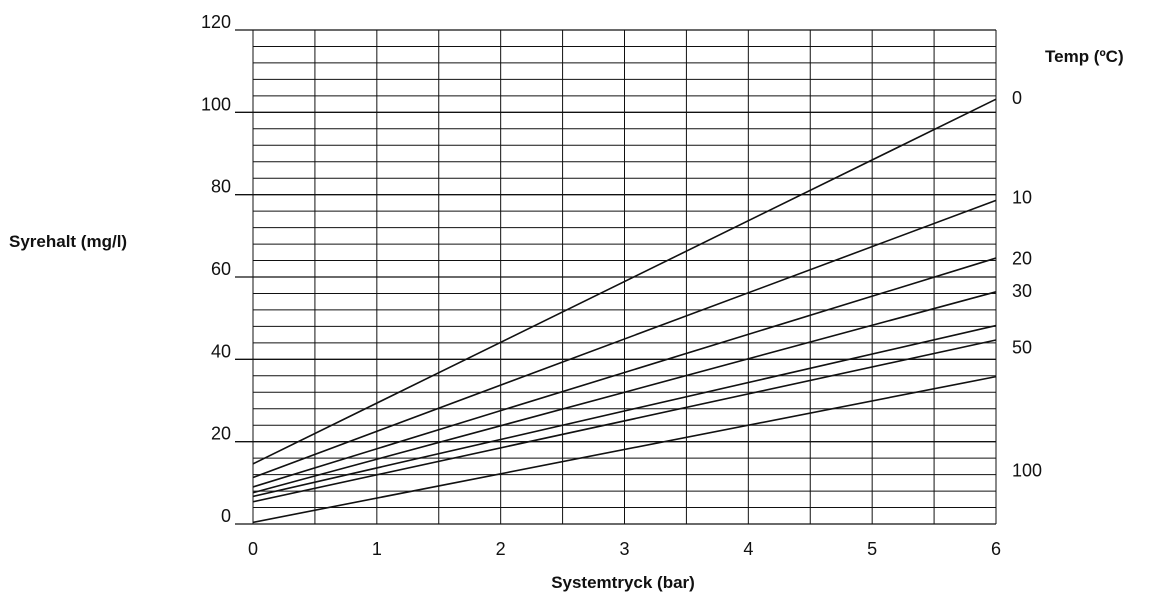 The height and width of the screenshot is (598, 1158). What do you see at coordinates (221, 269) in the screenshot?
I see `y-tick-label: 60` at bounding box center [221, 269].